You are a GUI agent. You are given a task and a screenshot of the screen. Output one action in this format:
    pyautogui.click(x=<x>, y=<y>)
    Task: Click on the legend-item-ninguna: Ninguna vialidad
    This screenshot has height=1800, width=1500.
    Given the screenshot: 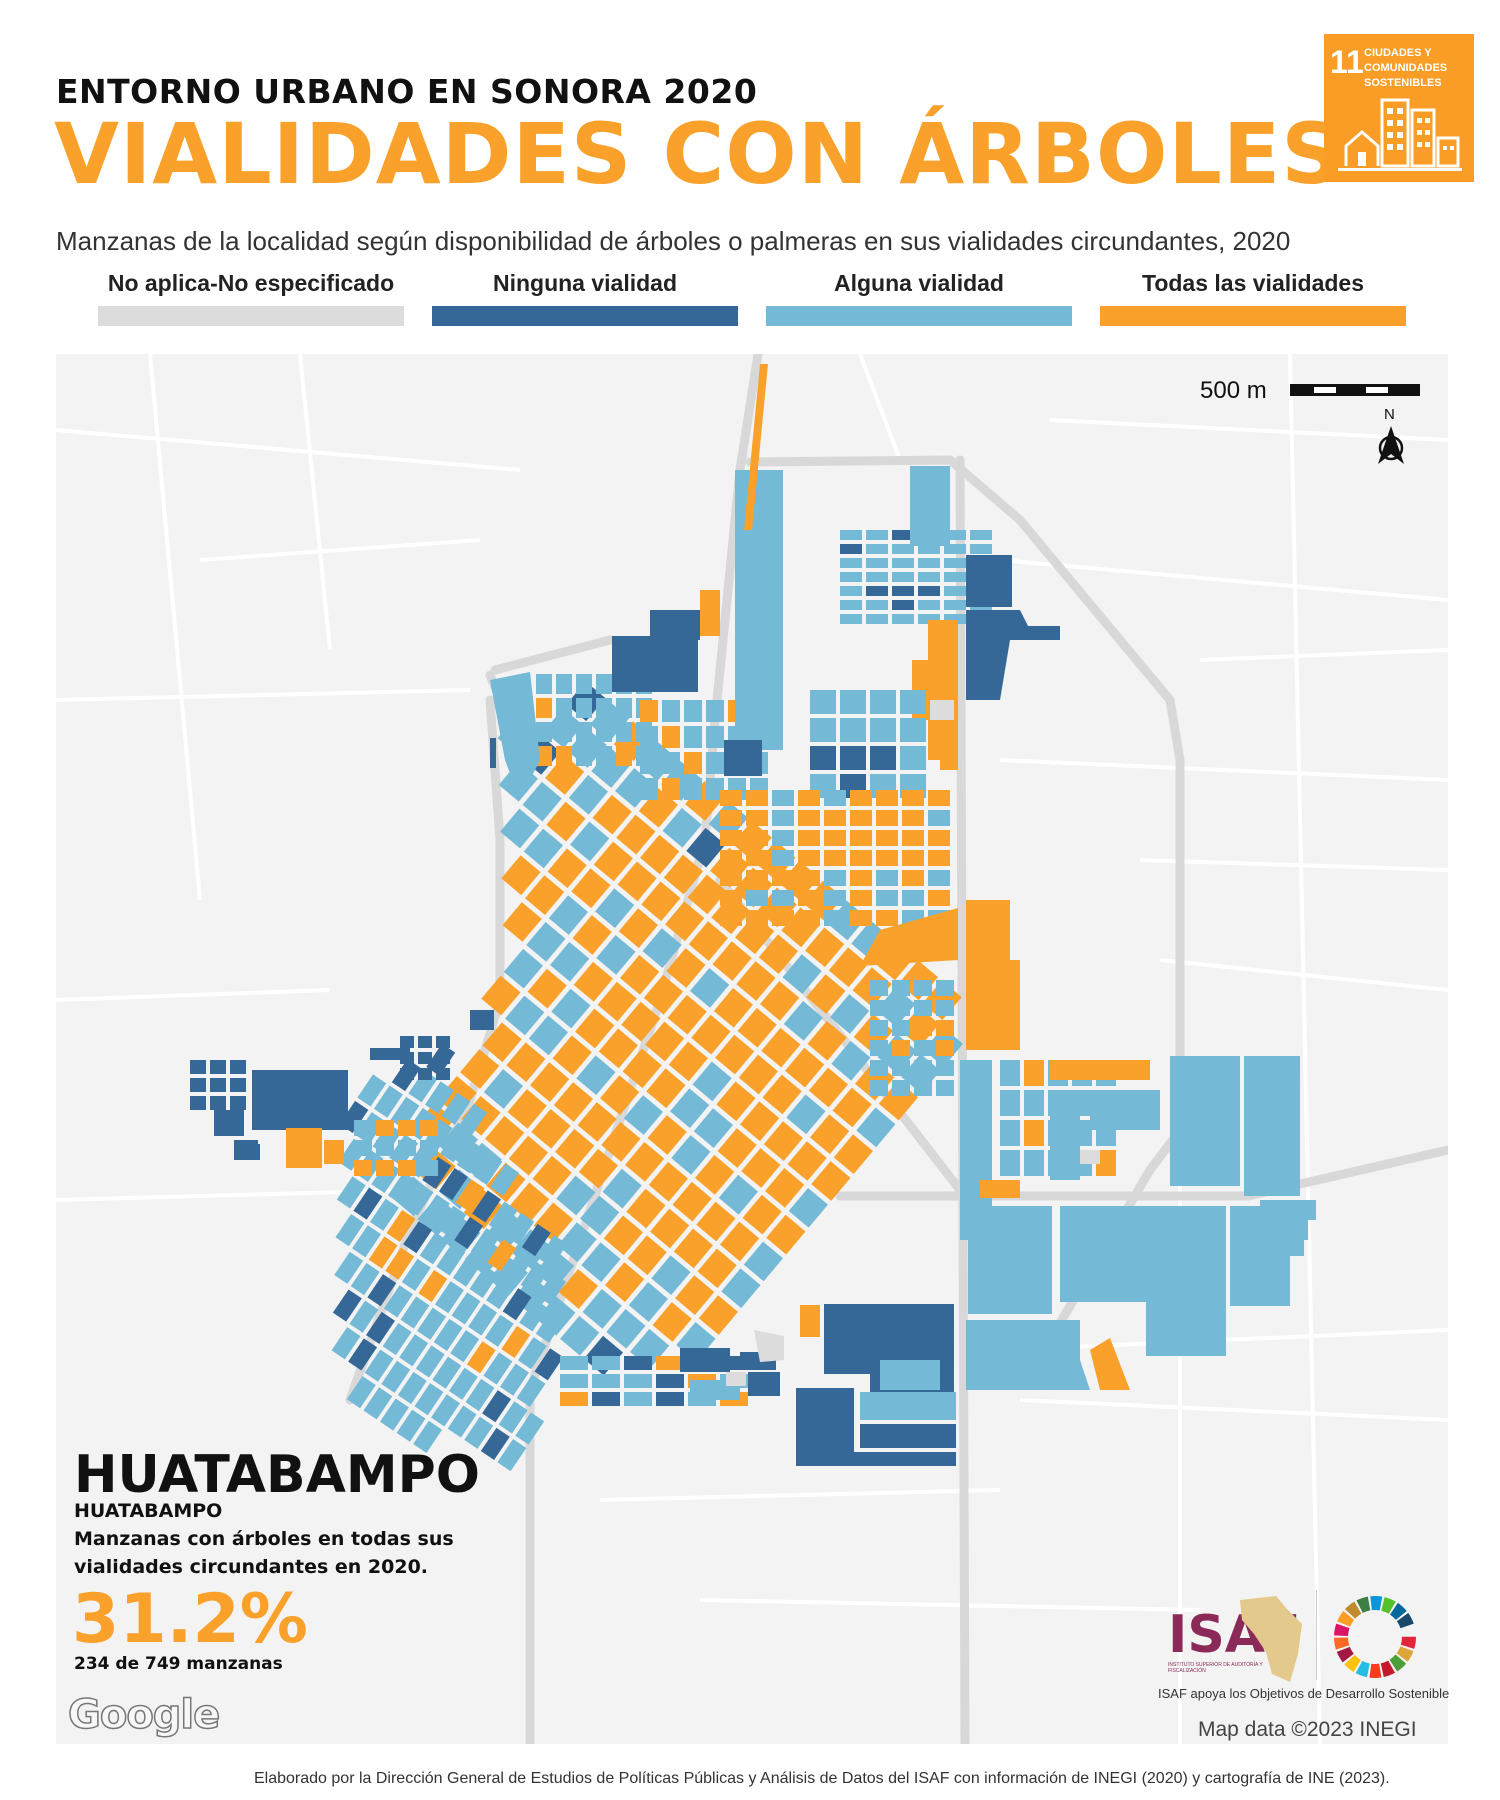 What is the action you would take?
    pyautogui.click(x=585, y=298)
    